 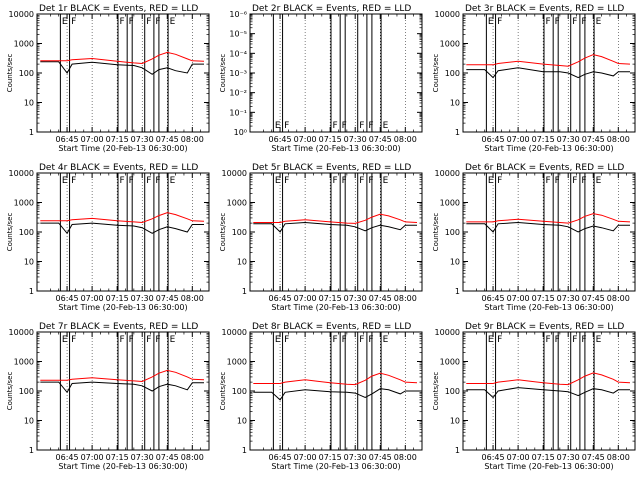 I want to click on panel-title: Det 1r BLACK = Events, RED = LLD, so click(x=118, y=9).